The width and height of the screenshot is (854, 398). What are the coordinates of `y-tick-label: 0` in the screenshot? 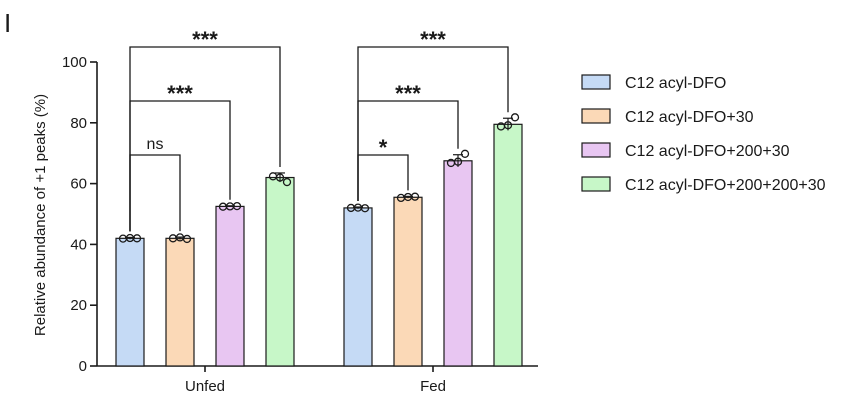 It's located at (83, 366).